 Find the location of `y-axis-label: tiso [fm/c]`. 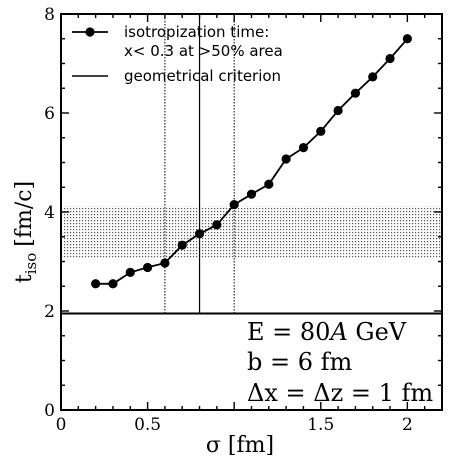

y-axis-label: tiso [fm/c] is located at coordinates (26, 232).